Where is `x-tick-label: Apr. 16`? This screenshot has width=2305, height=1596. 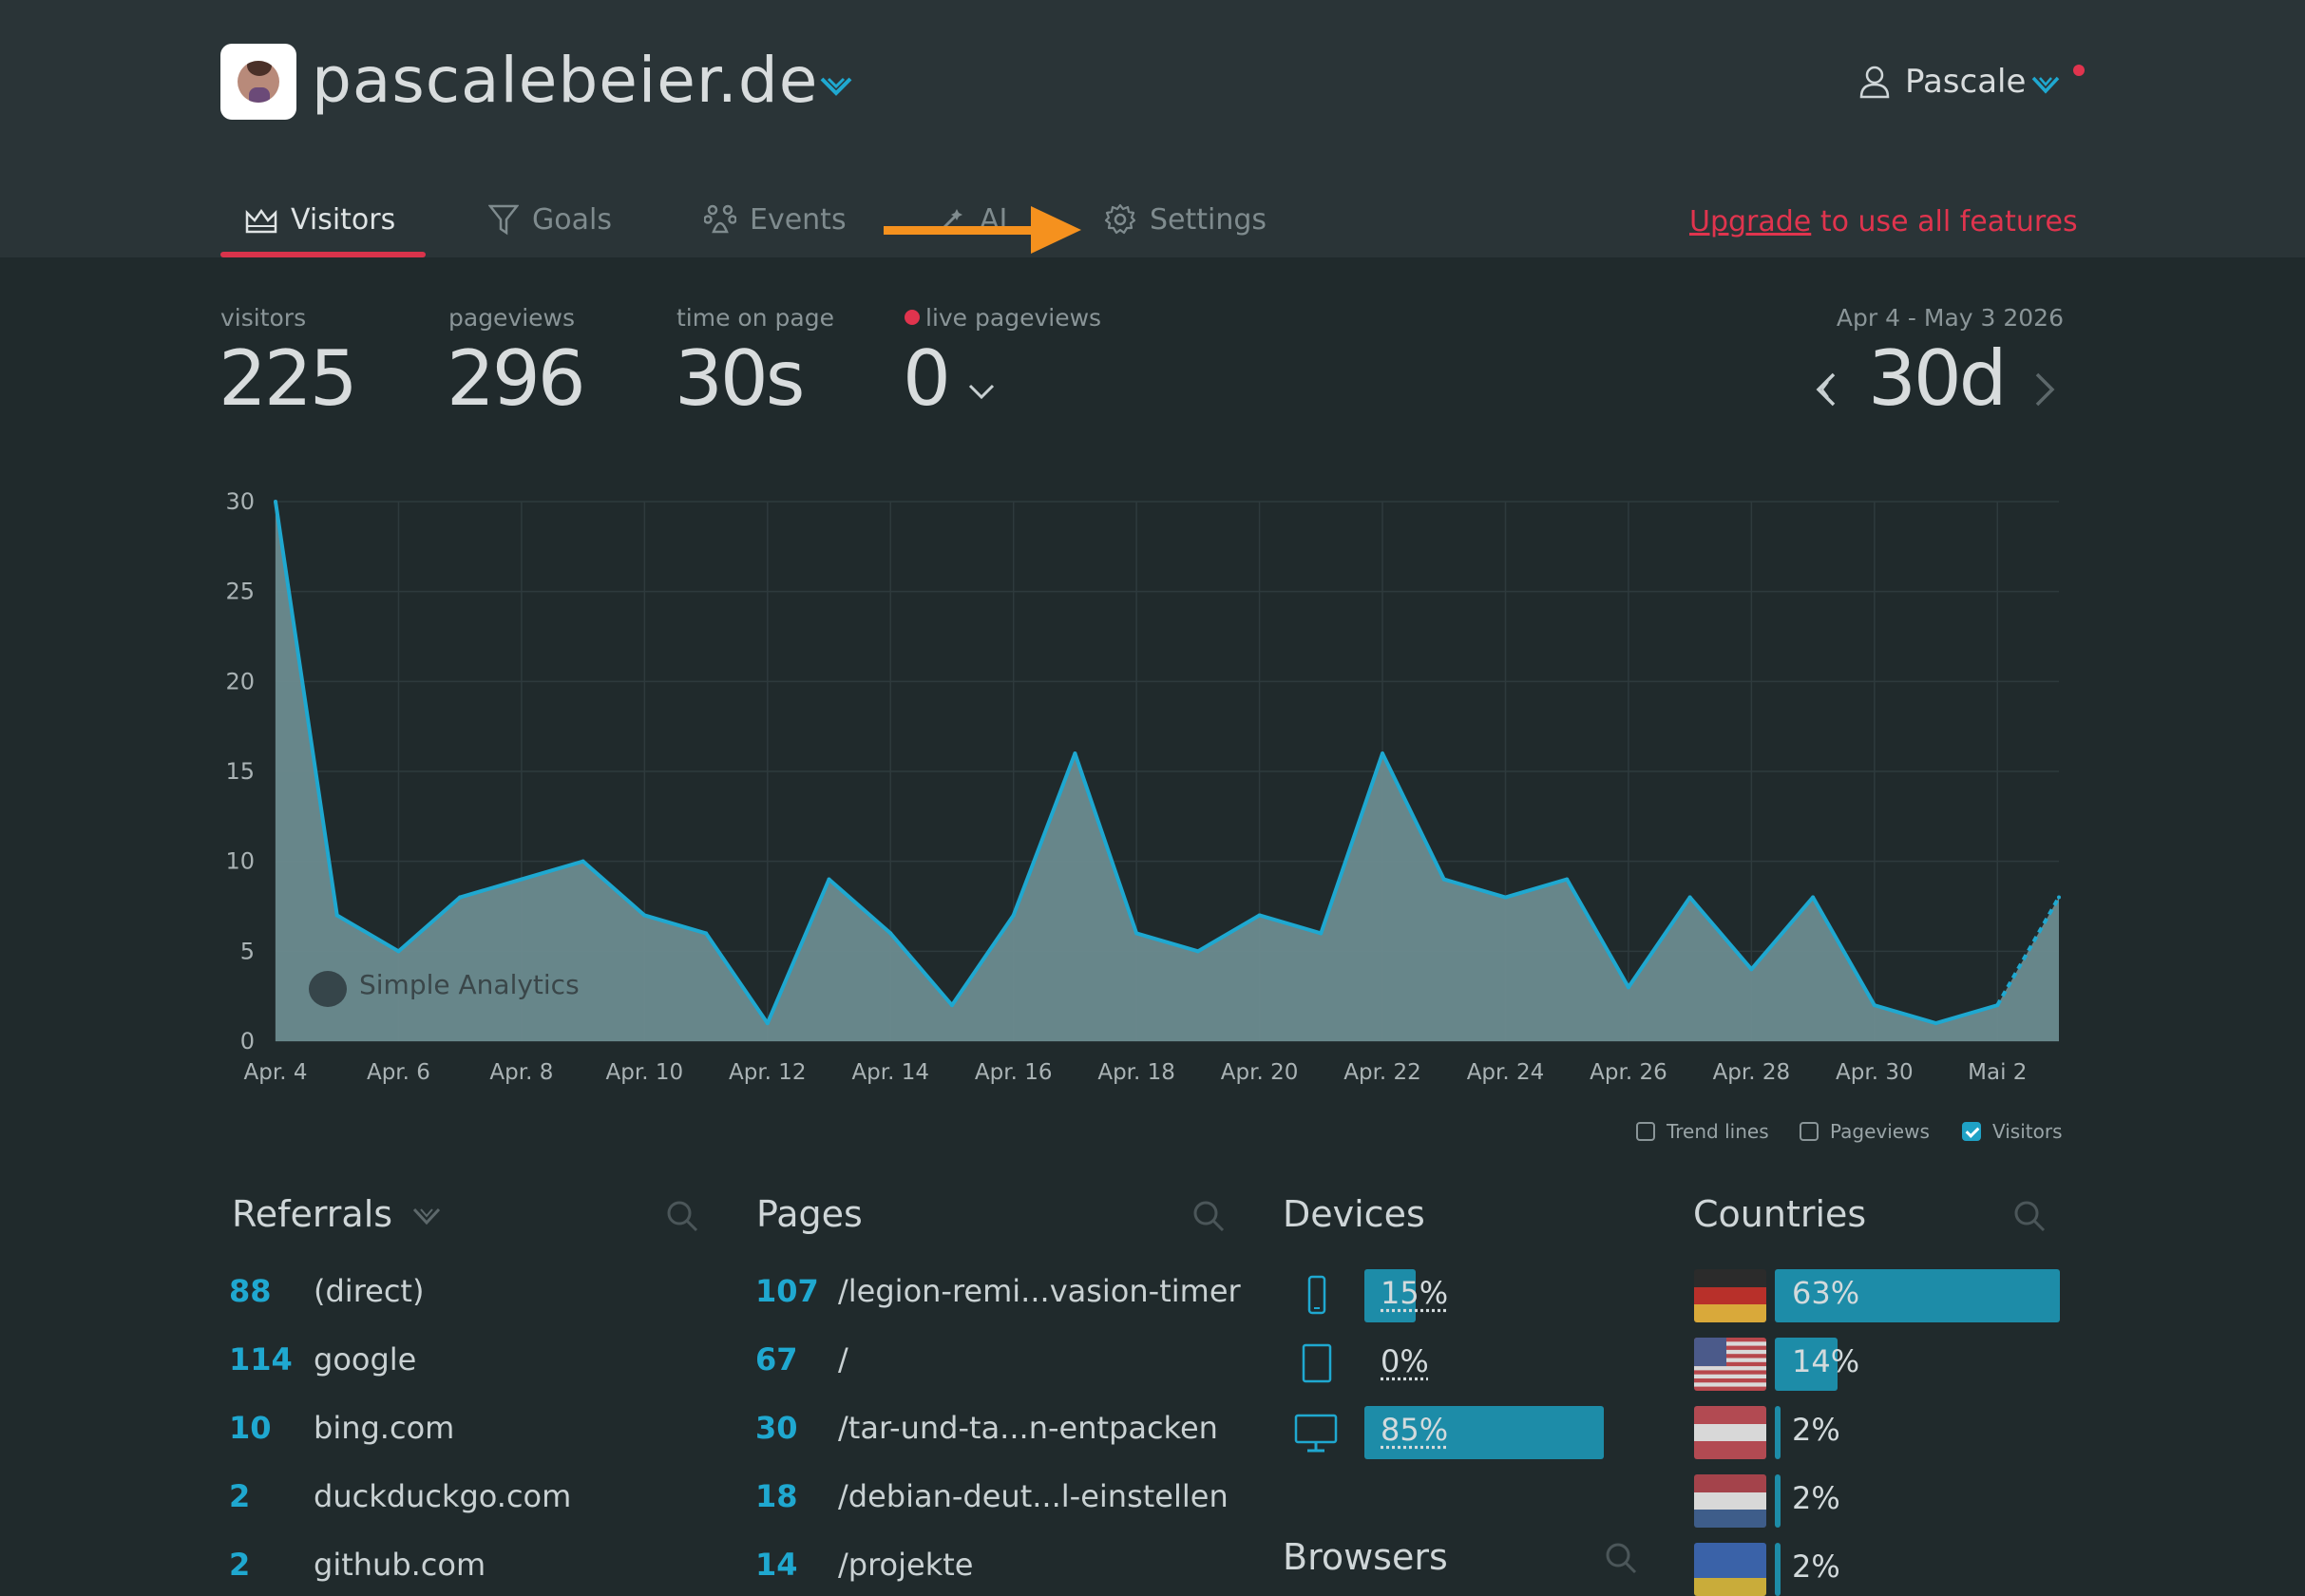
x-tick-label: Apr. 16 is located at coordinates (1014, 1072).